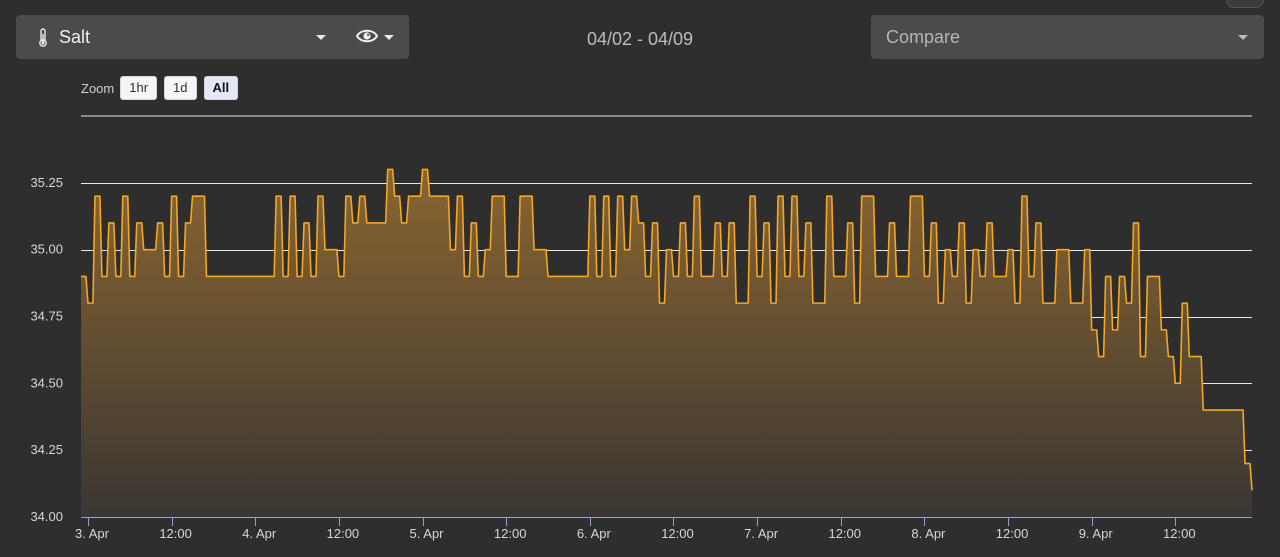 This screenshot has height=557, width=1280. What do you see at coordinates (75, 37) in the screenshot?
I see `sensor-label: Salt` at bounding box center [75, 37].